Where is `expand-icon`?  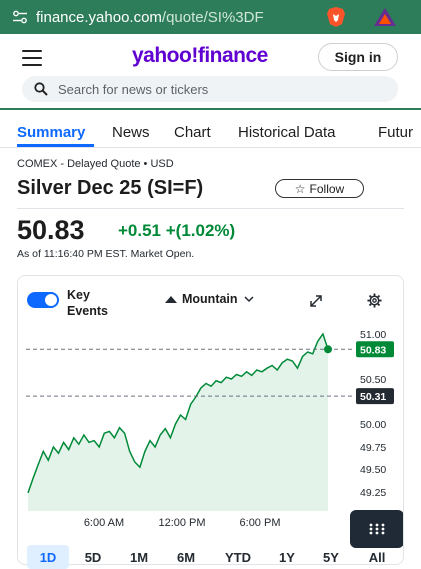 expand-icon is located at coordinates (316, 301).